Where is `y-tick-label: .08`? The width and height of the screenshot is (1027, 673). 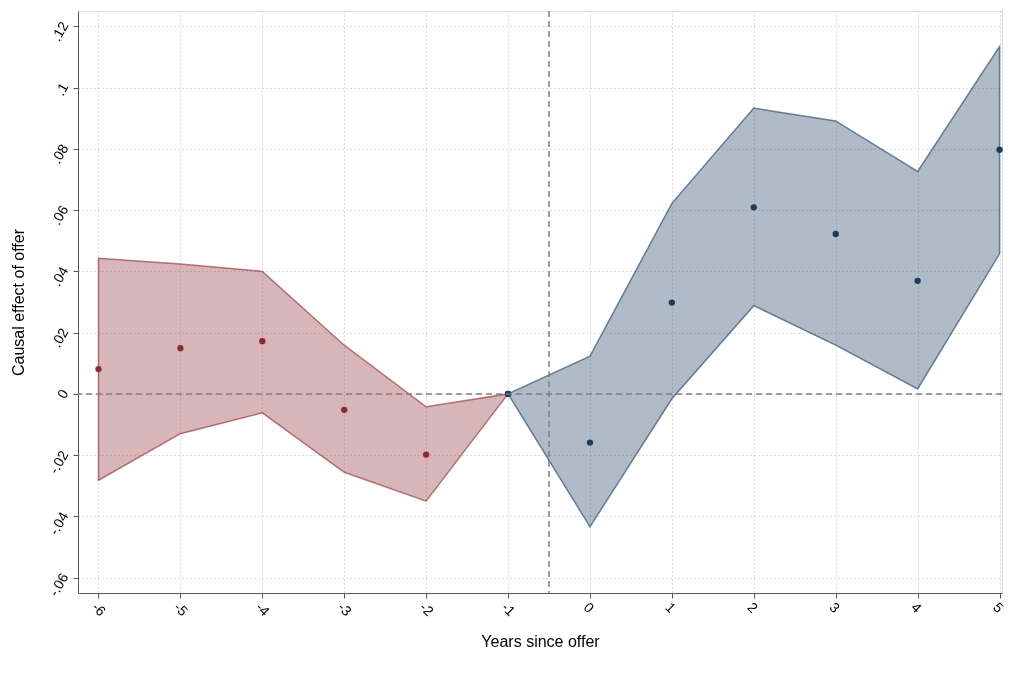 y-tick-label: .08 is located at coordinates (59, 154).